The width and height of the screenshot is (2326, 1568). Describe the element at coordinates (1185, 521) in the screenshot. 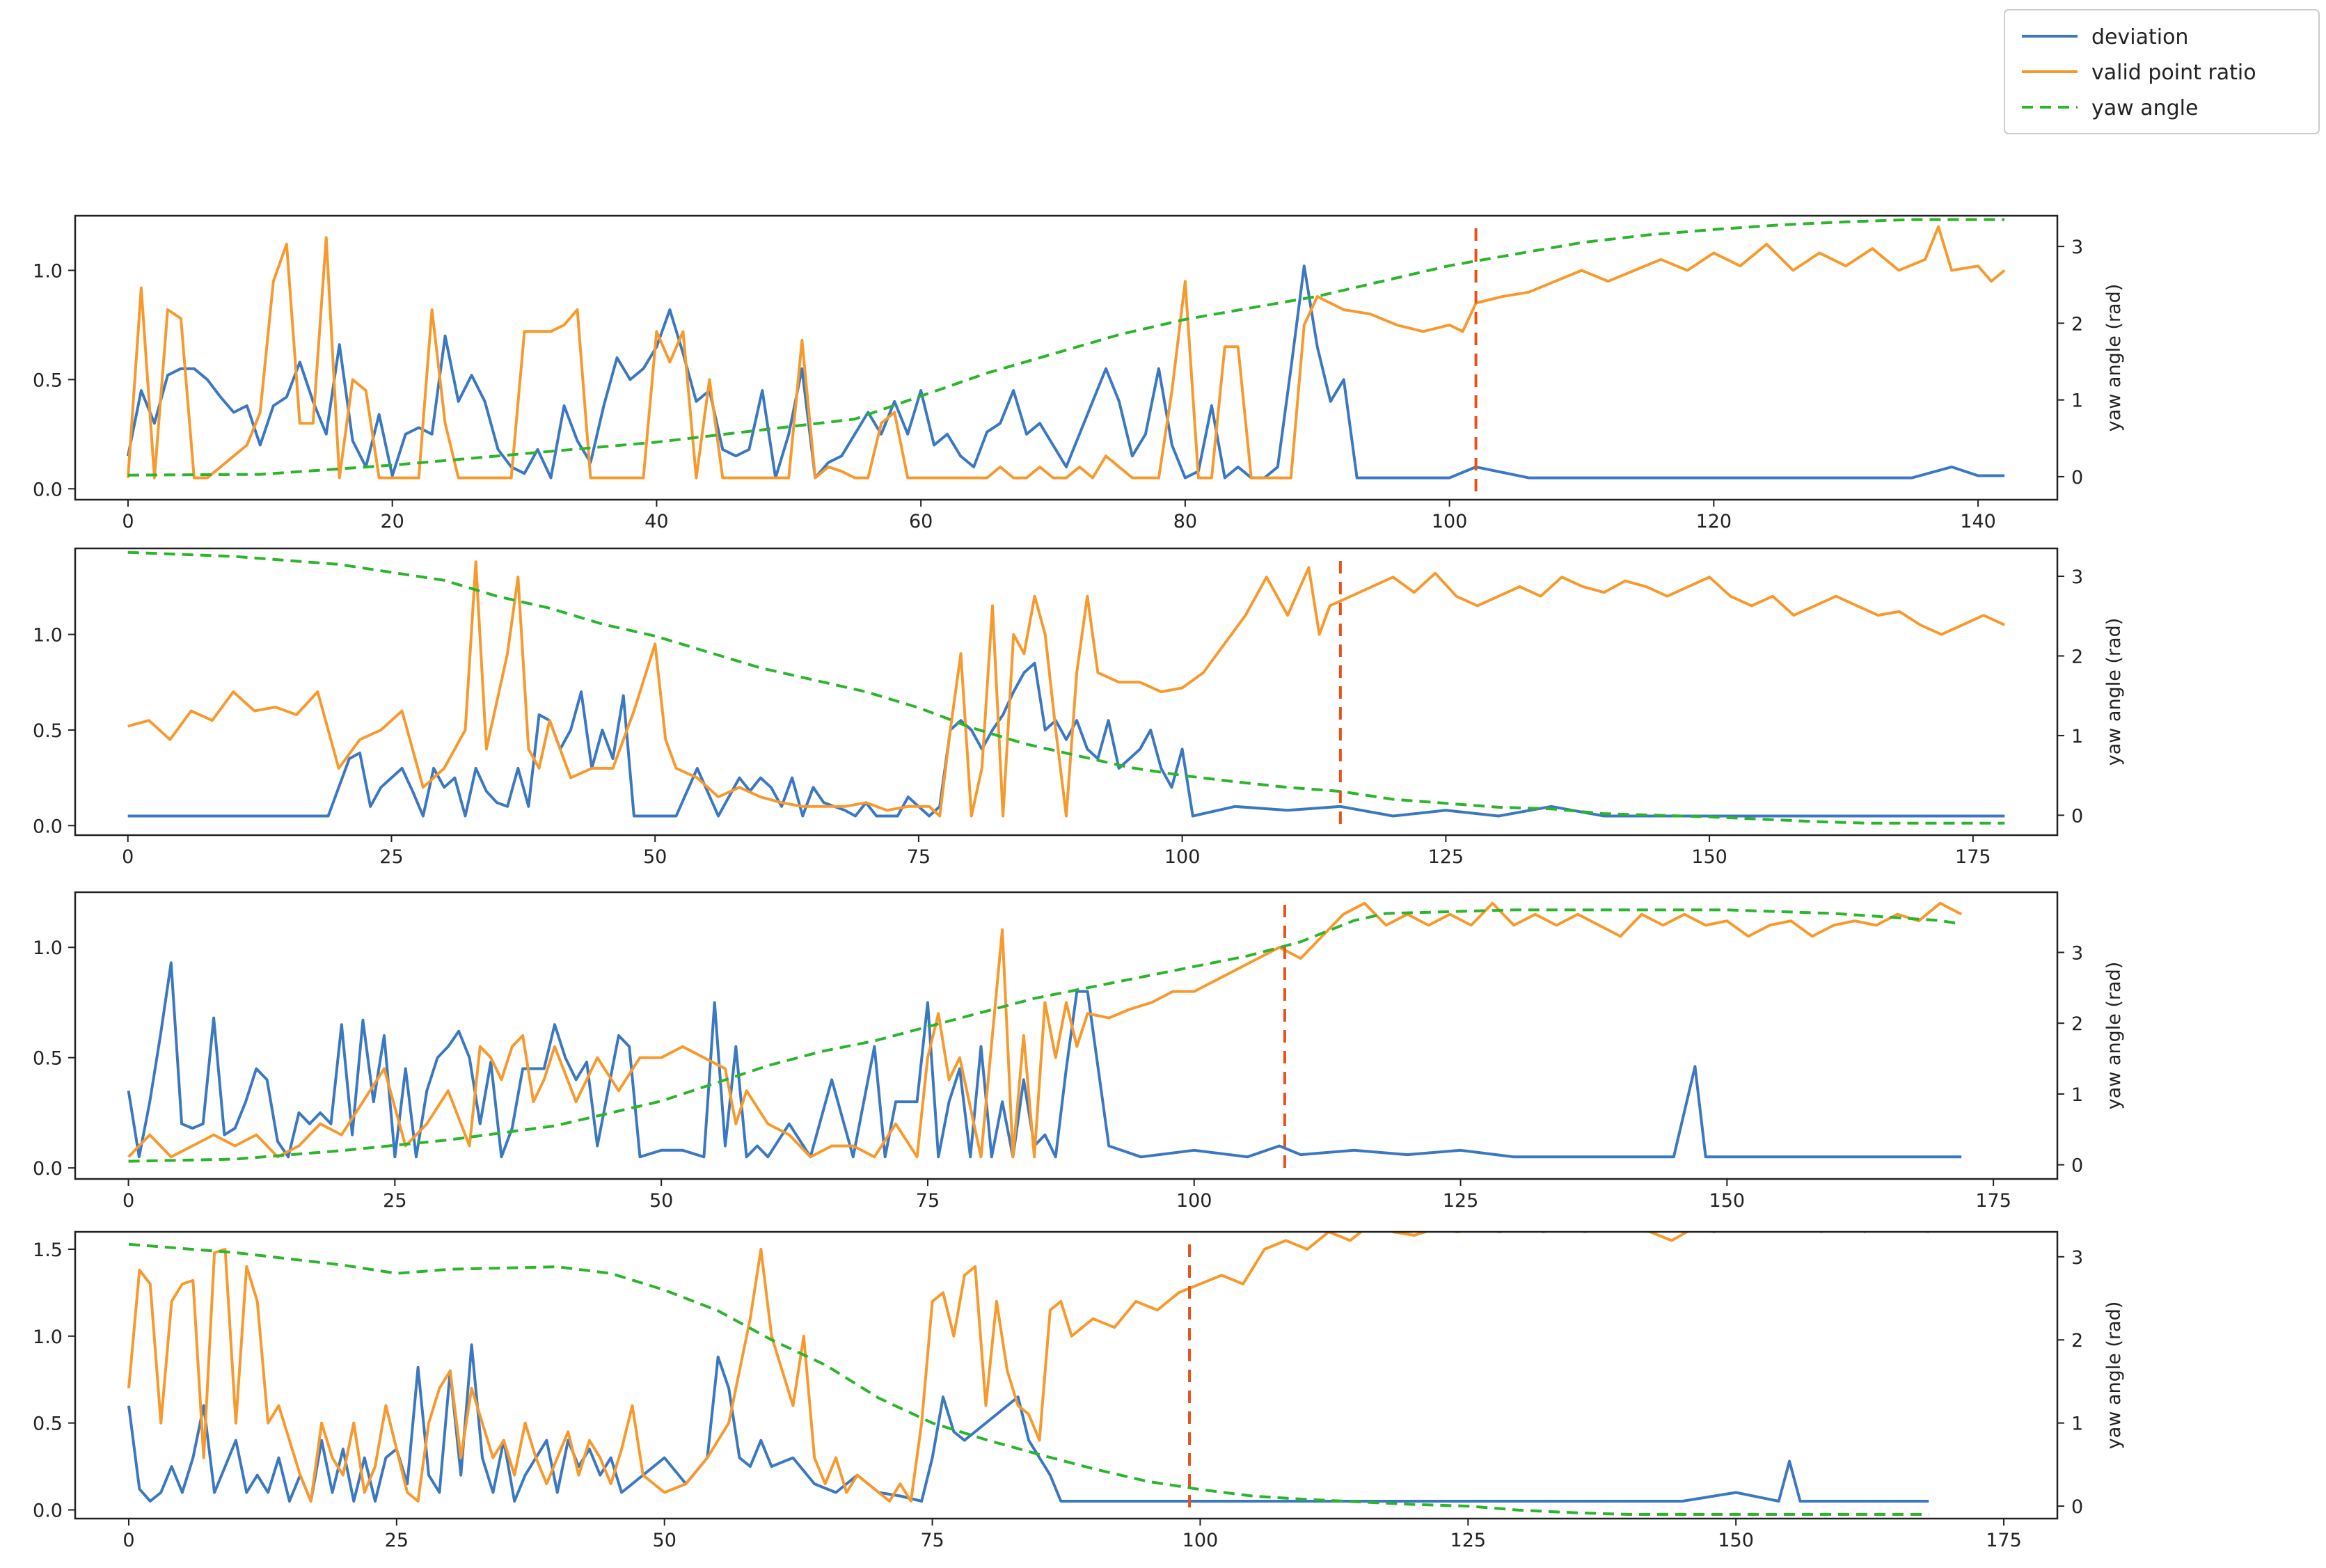

I see `x-tick-label: 80` at that location.